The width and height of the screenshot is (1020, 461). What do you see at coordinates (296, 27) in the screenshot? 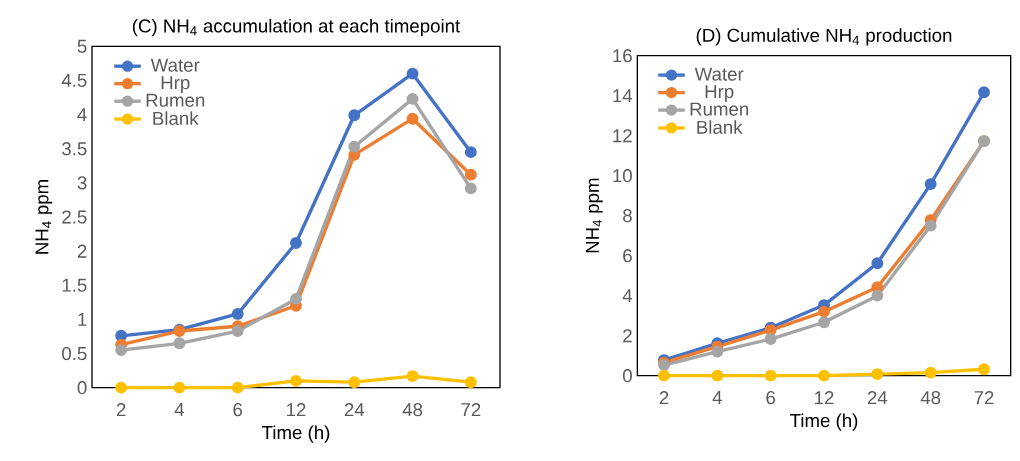
I see `chart-title: (C) NH$_{4}$ accumulation at each timepoint` at bounding box center [296, 27].